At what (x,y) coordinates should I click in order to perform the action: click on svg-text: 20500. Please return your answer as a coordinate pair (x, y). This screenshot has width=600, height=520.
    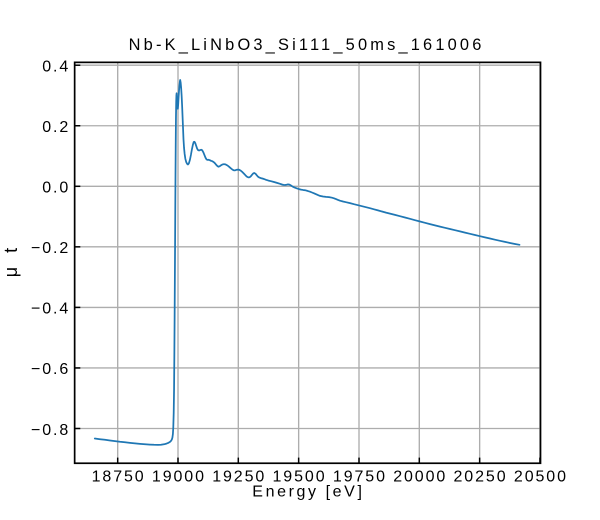
    Looking at the image, I should click on (541, 476).